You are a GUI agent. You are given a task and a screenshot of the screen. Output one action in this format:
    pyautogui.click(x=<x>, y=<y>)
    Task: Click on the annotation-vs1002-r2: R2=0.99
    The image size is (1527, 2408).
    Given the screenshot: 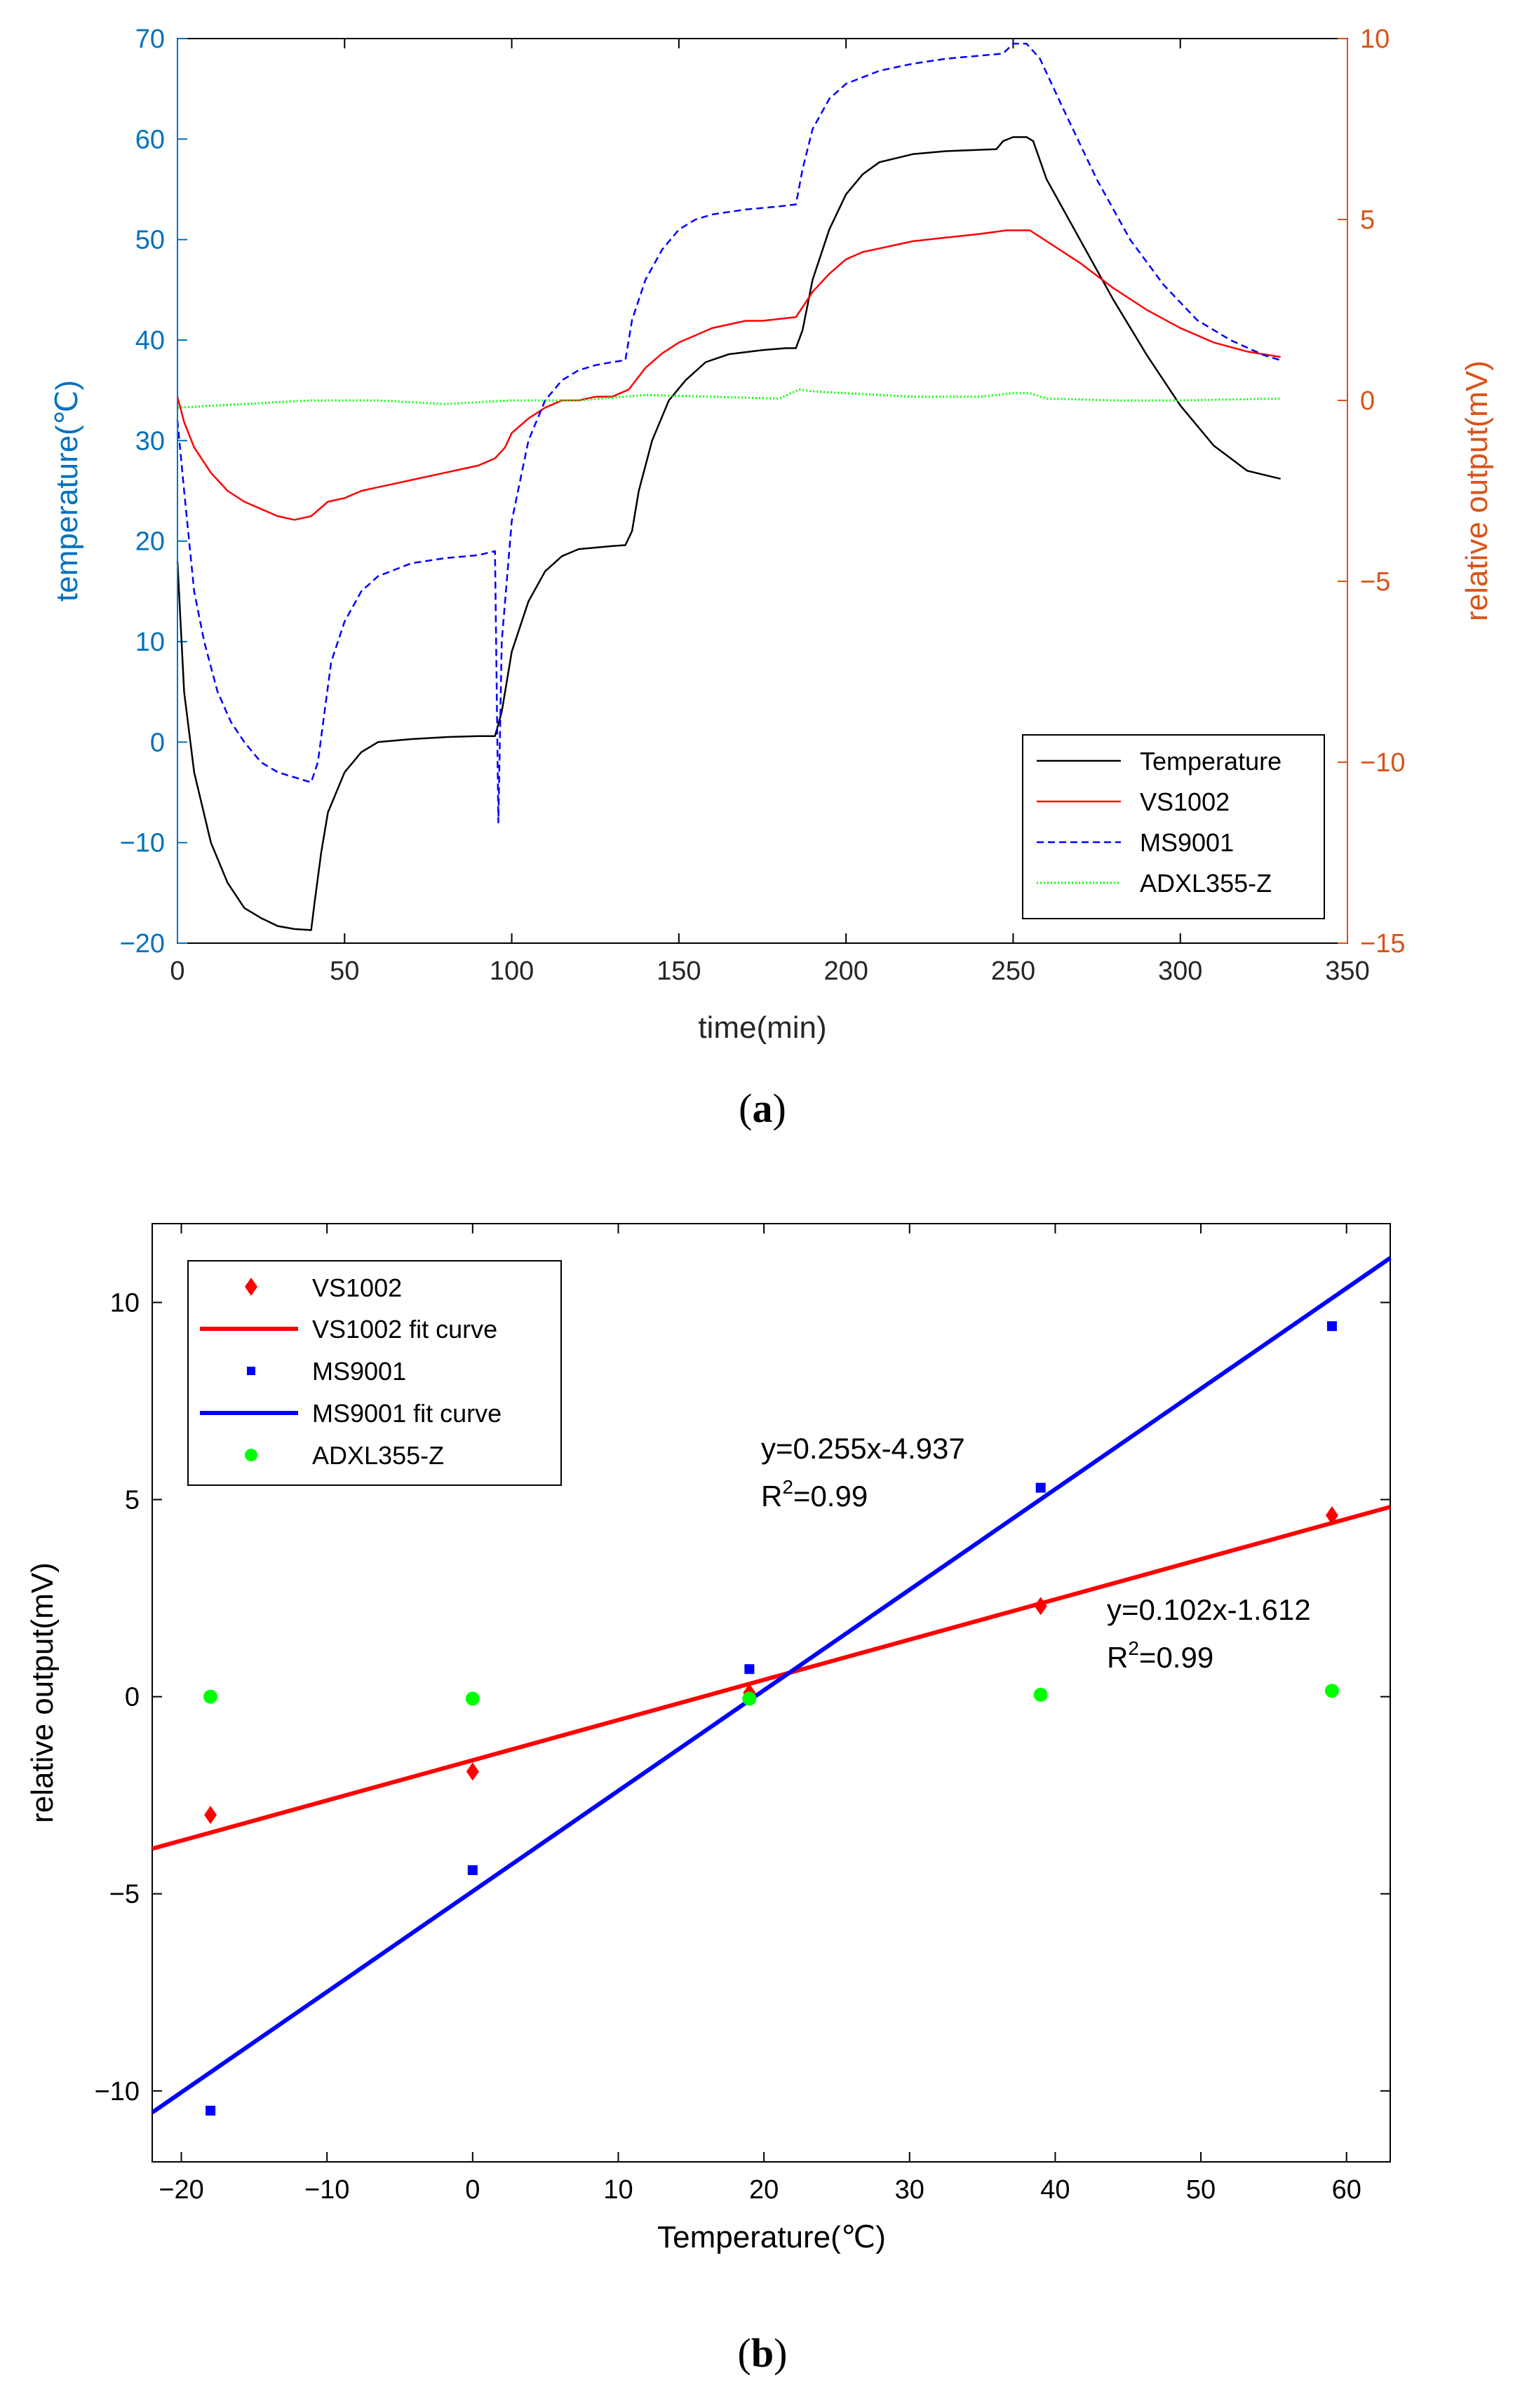 What is the action you would take?
    pyautogui.click(x=1160, y=1655)
    